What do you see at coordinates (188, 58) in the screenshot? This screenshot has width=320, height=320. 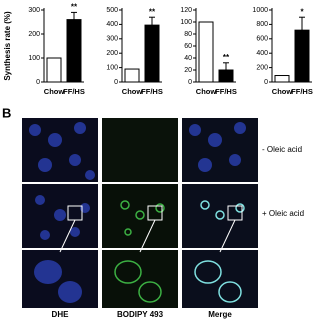 I see `y-tick-label: 40` at bounding box center [188, 58].